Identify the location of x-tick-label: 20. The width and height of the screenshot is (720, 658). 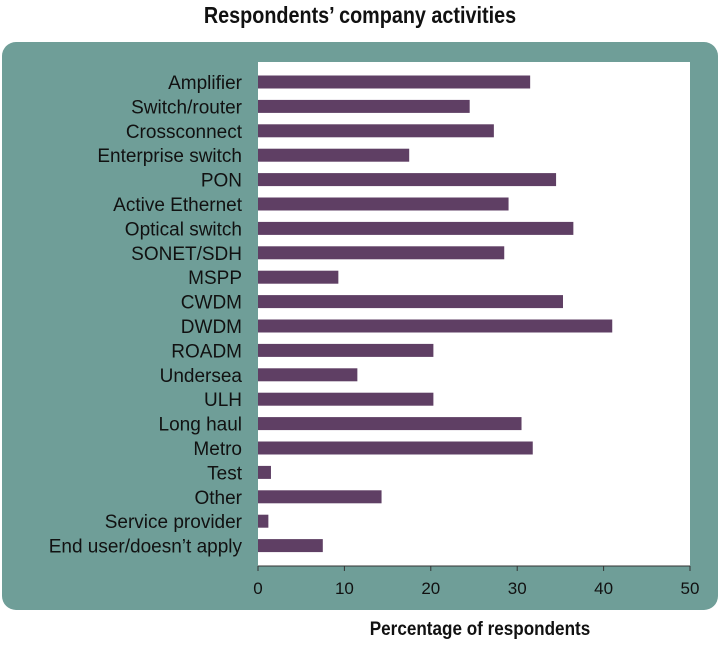
(430, 588).